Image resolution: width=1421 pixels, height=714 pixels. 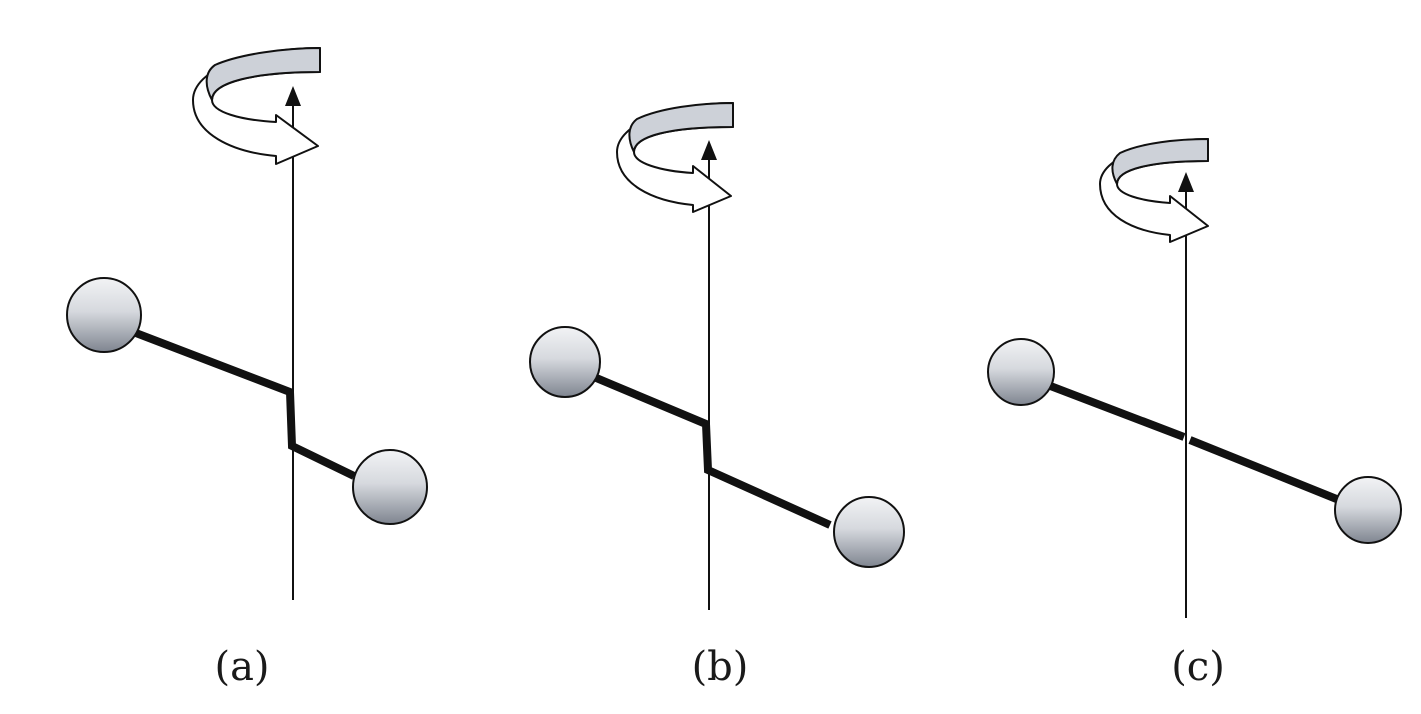 What do you see at coordinates (720, 667) in the screenshot?
I see `panel-label: (b)` at bounding box center [720, 667].